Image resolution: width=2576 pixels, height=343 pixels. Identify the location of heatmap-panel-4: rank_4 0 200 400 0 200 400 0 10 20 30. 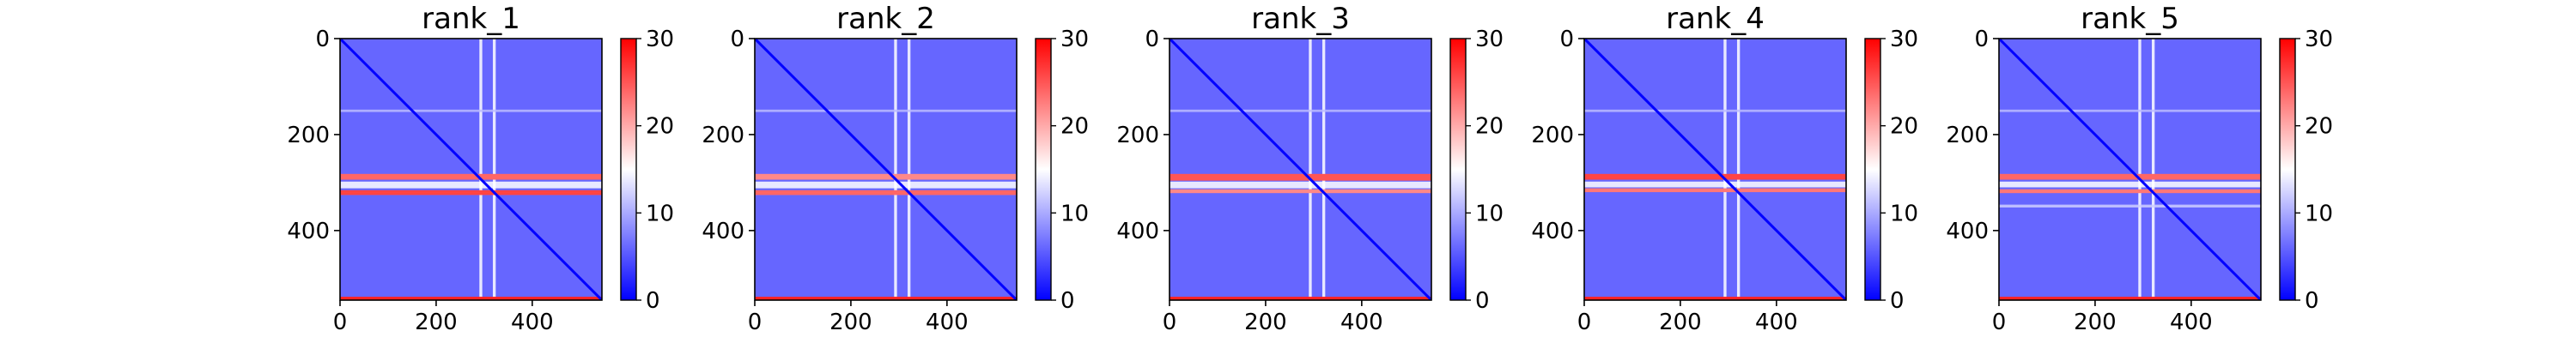
(1725, 168).